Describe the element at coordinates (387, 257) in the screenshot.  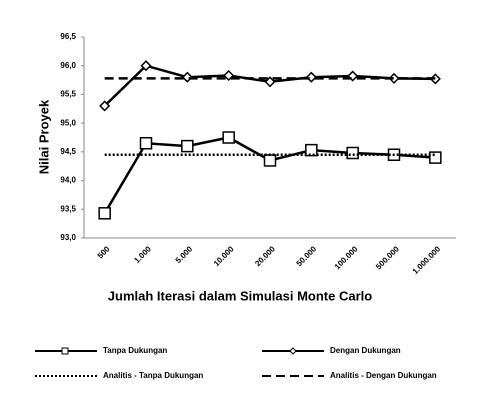
I see `x-tick-label: 500.000` at that location.